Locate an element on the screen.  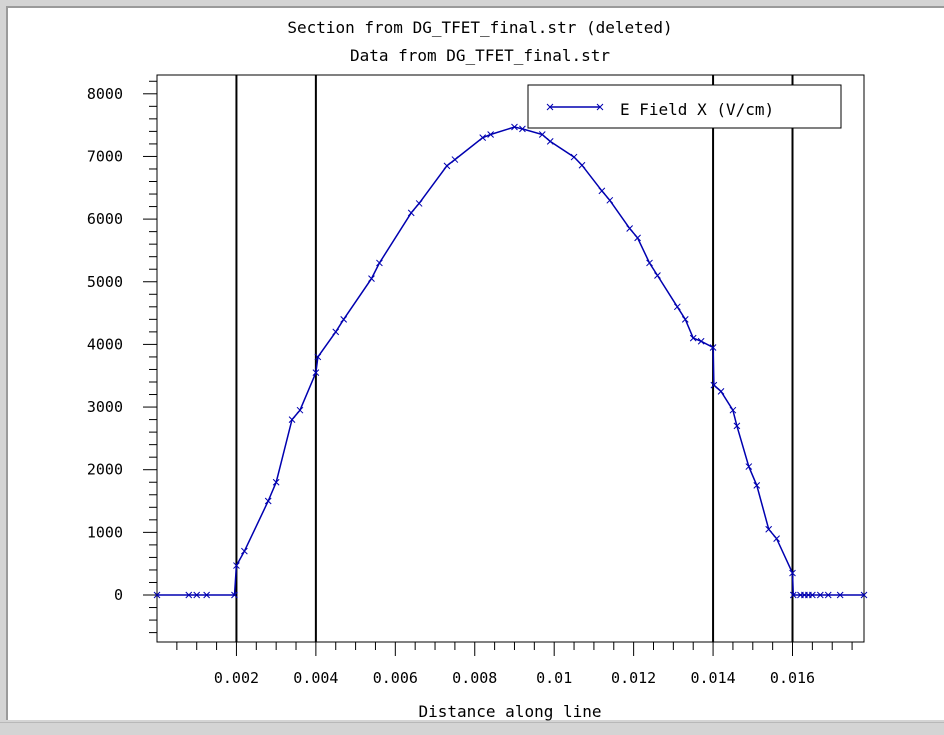
x-axis-label: Distance along line is located at coordinates (509, 711).